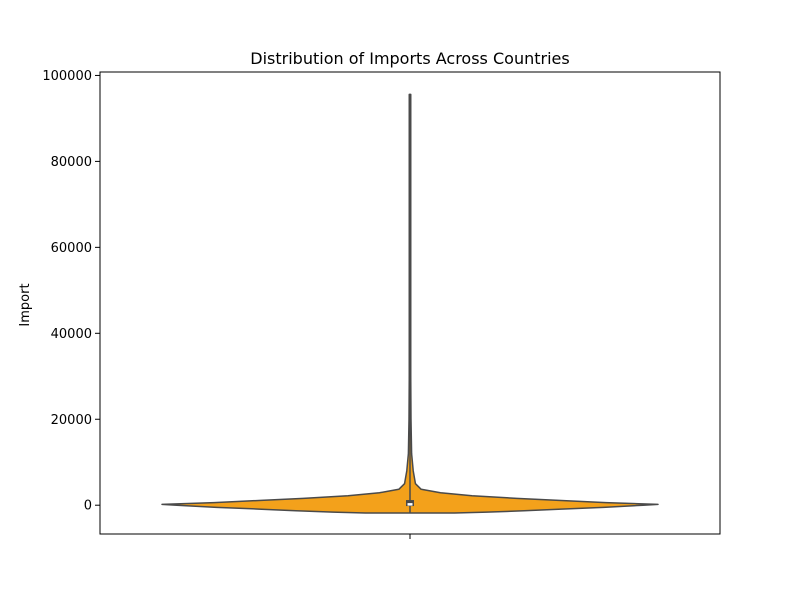 This screenshot has width=800, height=600. Describe the element at coordinates (25, 304) in the screenshot. I see `y-axis-label: Import` at that location.